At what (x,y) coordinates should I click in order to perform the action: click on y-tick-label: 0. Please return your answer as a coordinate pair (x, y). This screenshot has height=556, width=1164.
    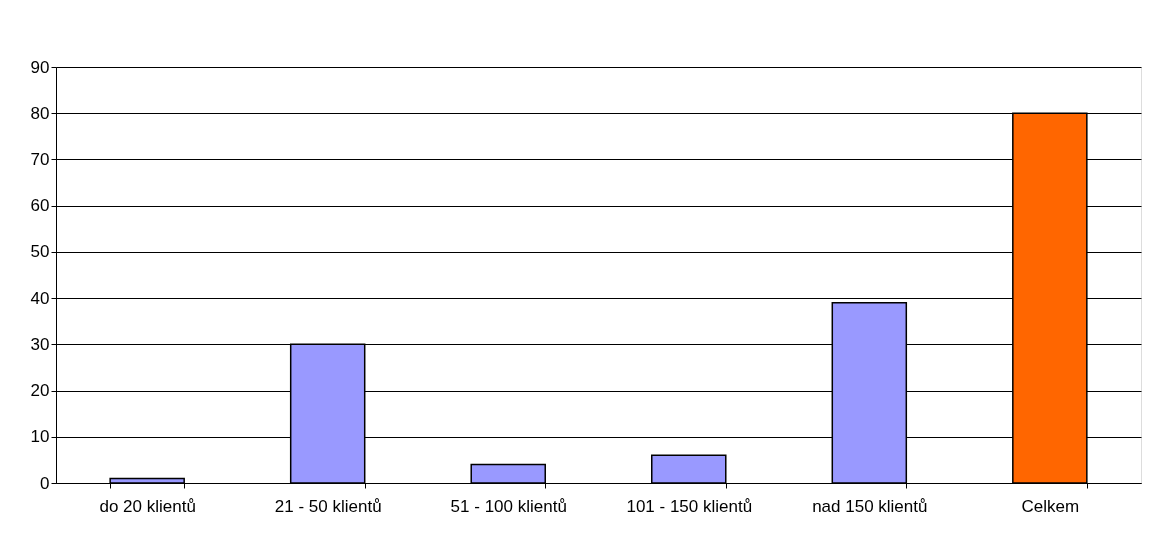
    Looking at the image, I should click on (45, 483).